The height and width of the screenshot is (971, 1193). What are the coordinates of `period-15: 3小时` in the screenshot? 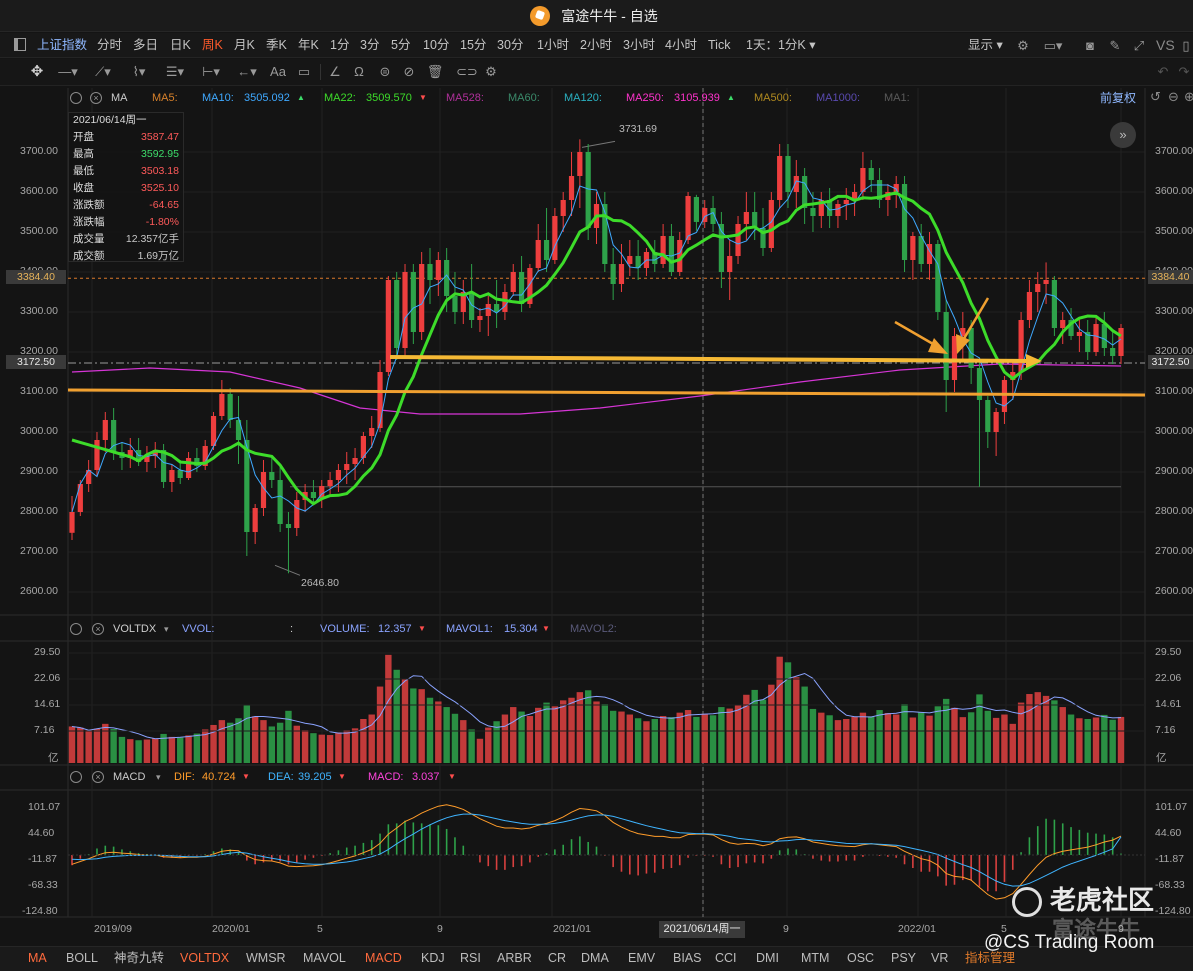 It's located at (639, 45).